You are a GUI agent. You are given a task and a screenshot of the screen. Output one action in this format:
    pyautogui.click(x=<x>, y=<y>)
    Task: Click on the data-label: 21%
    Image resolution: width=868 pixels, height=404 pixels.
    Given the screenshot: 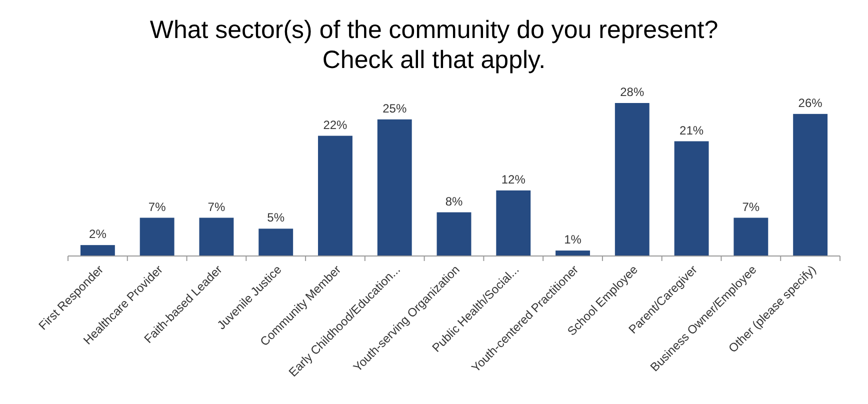 What is the action you would take?
    pyautogui.click(x=692, y=130)
    